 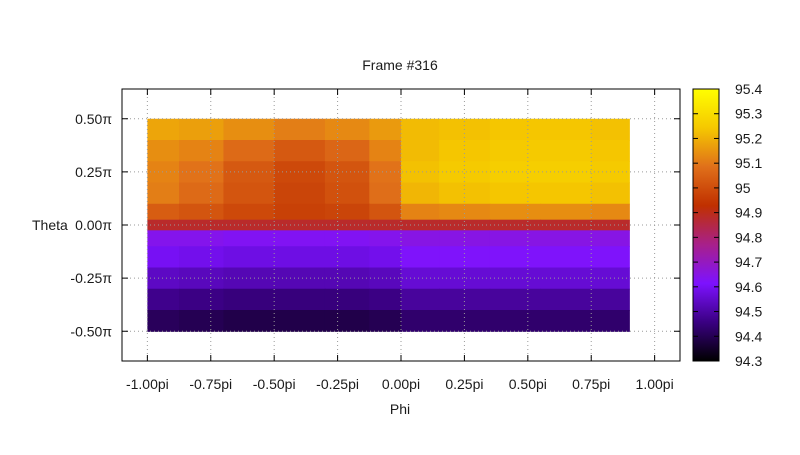 What do you see at coordinates (748, 138) in the screenshot?
I see `colorbar-tick-label: 95.2` at bounding box center [748, 138].